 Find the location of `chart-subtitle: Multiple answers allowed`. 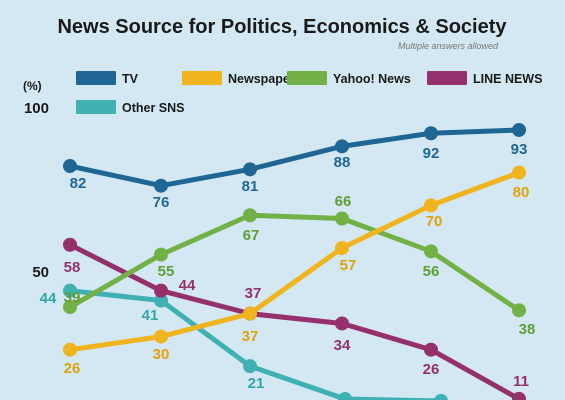

chart-subtitle: Multiple answers allowed is located at coordinates (448, 46).